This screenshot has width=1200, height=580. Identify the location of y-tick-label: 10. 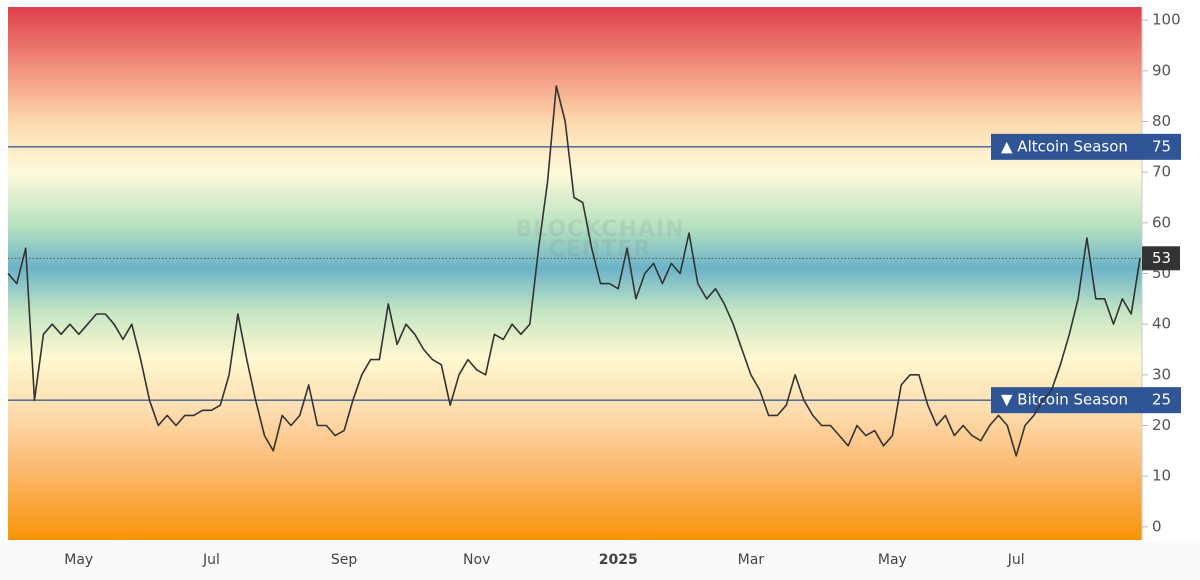
(1161, 476).